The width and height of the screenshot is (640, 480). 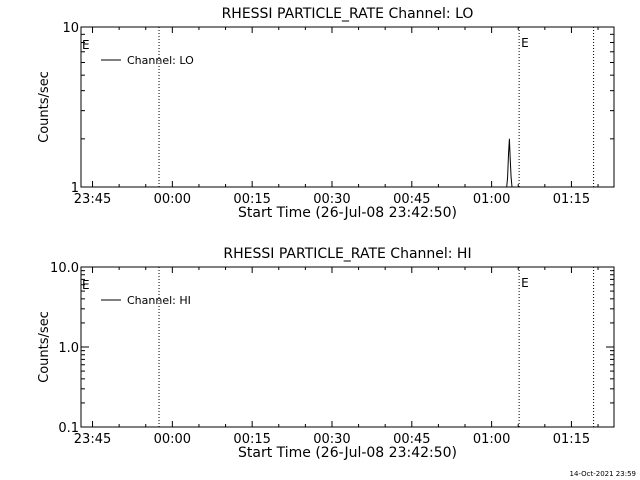 What do you see at coordinates (70, 28) in the screenshot?
I see `y-tick-label: 10` at bounding box center [70, 28].